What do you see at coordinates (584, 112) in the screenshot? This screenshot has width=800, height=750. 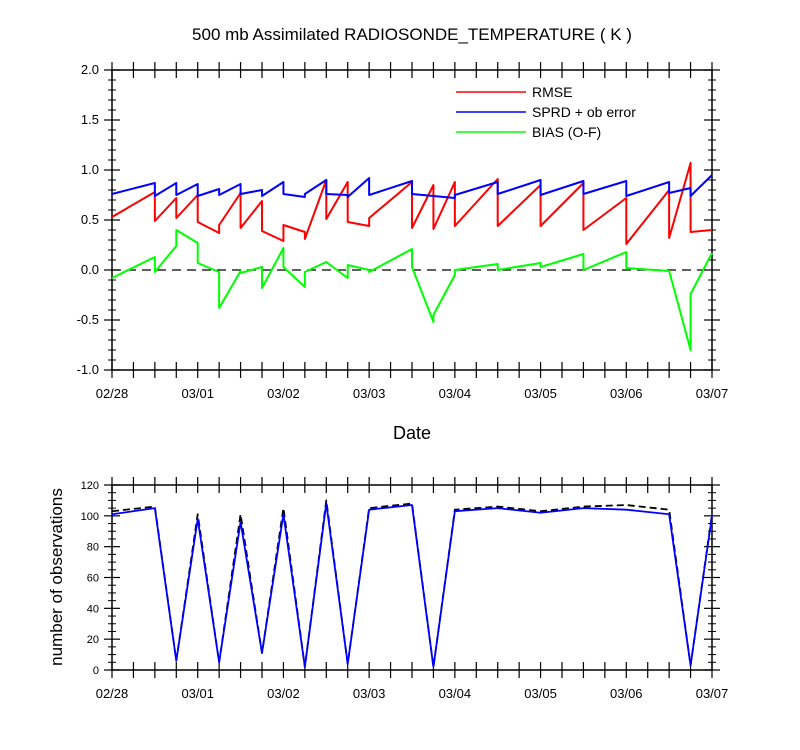 I see `legend-label-sprd: SPRD + ob error` at bounding box center [584, 112].